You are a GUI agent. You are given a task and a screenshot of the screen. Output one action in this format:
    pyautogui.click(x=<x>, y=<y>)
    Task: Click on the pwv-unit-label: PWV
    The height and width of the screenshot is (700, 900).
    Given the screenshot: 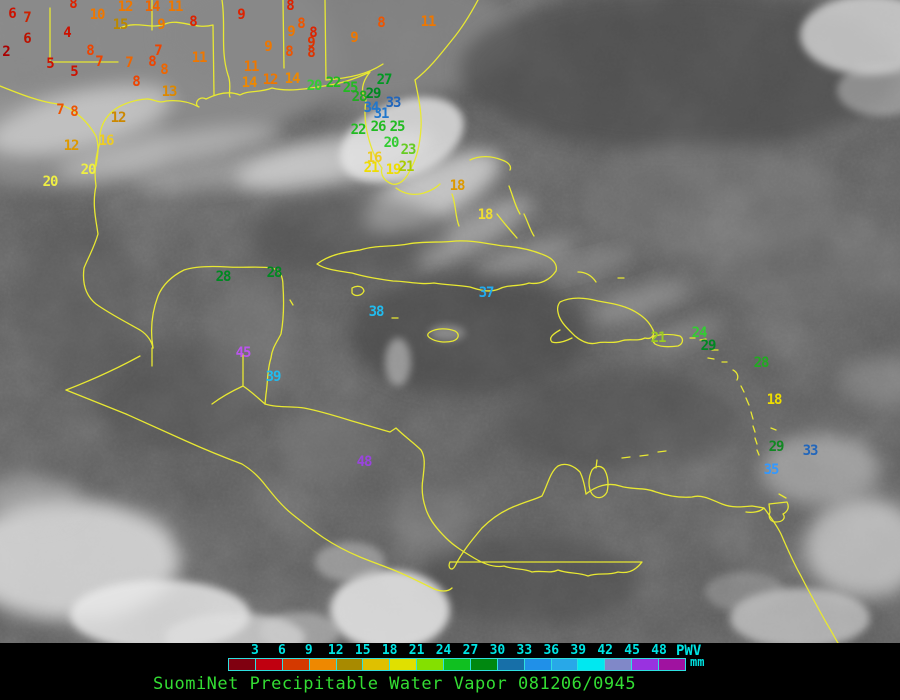 What is the action you would take?
    pyautogui.click(x=689, y=651)
    